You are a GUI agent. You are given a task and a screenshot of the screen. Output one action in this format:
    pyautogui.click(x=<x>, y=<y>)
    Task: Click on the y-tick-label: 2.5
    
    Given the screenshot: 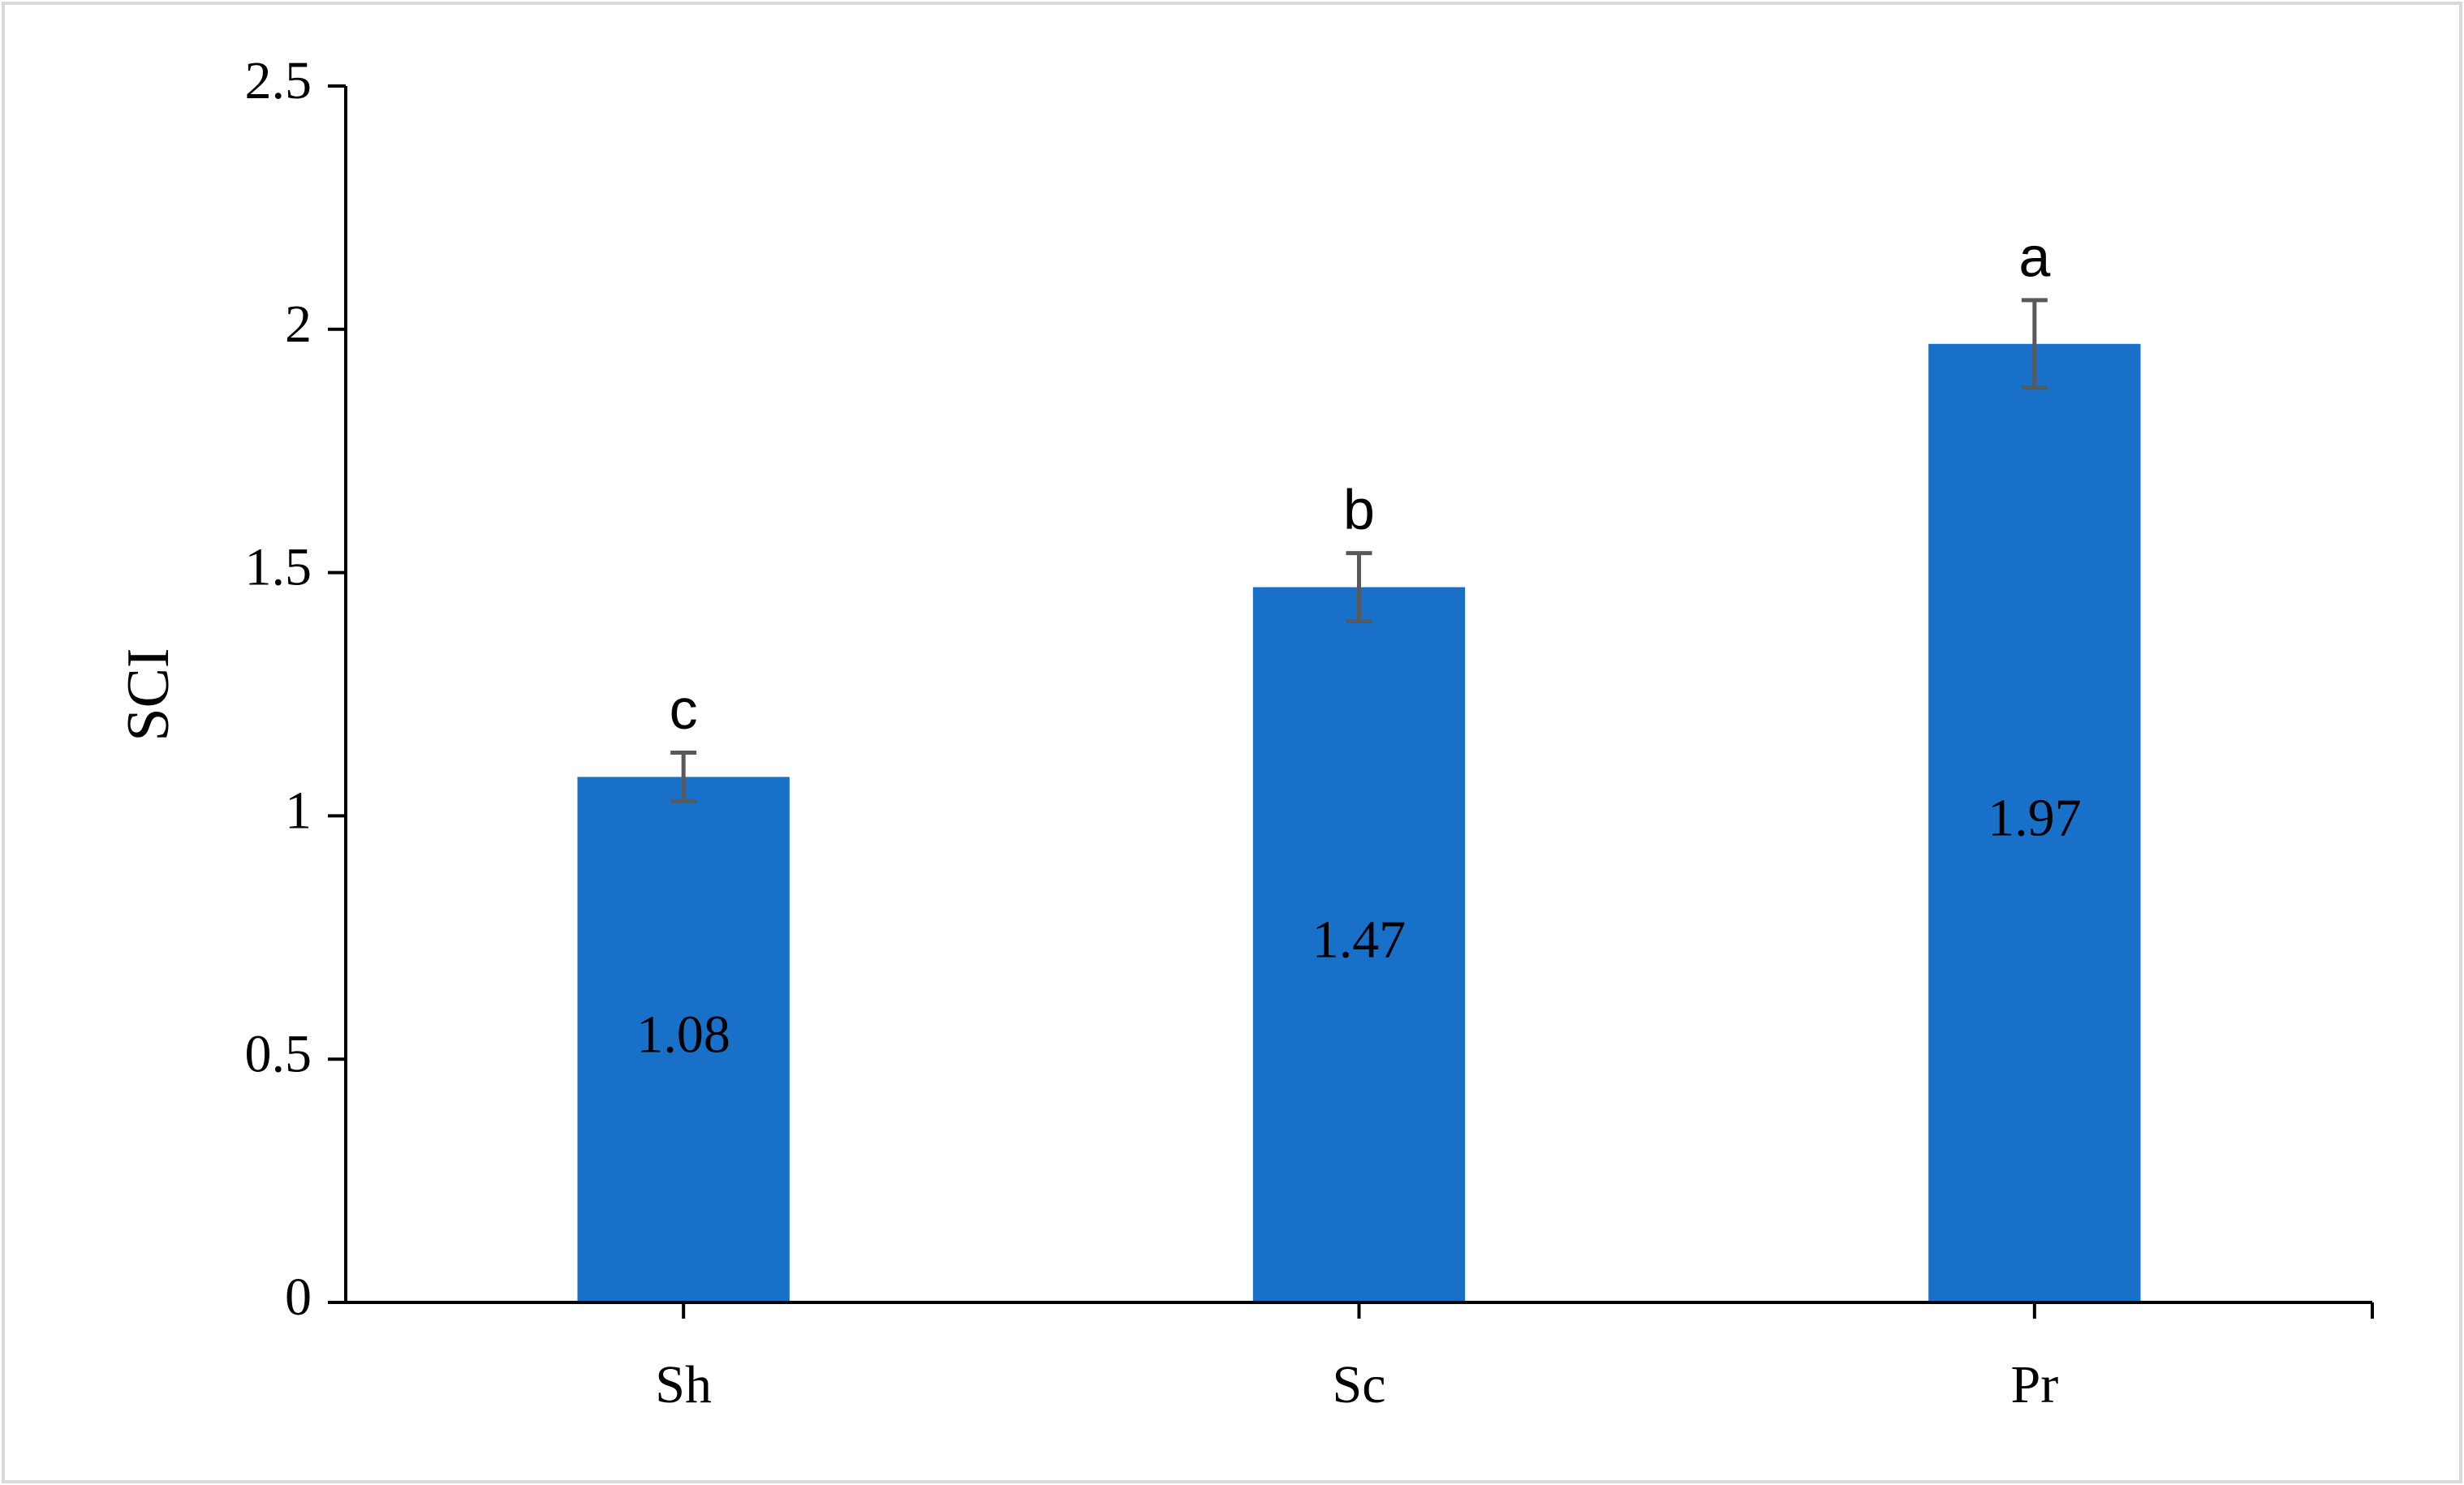 What is the action you would take?
    pyautogui.click(x=278, y=80)
    